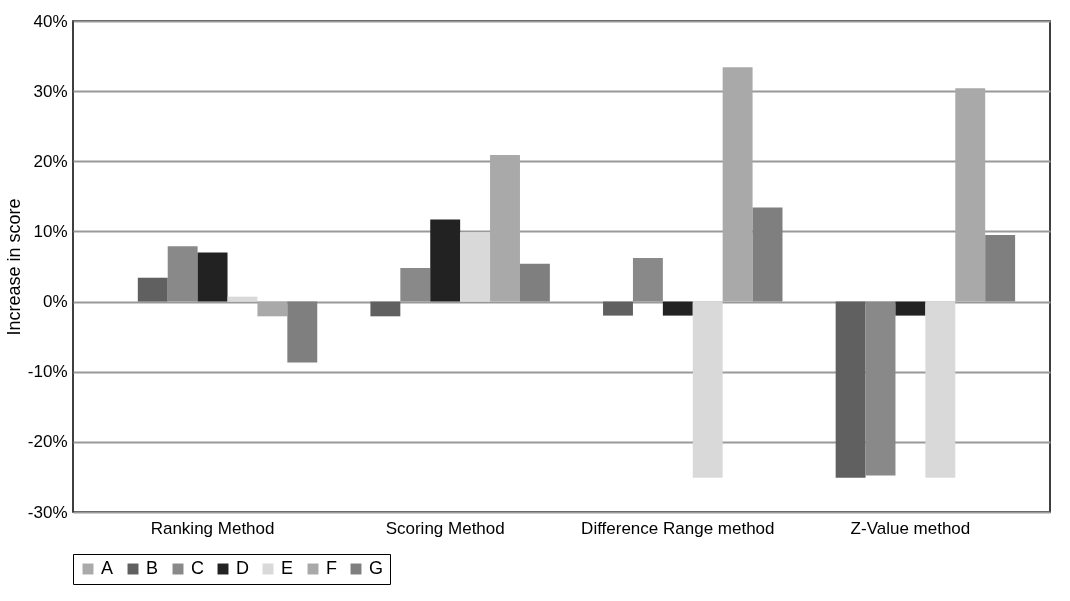 The height and width of the screenshot is (601, 1070). Describe the element at coordinates (50, 161) in the screenshot. I see `y-tick-label: 20%` at that location.